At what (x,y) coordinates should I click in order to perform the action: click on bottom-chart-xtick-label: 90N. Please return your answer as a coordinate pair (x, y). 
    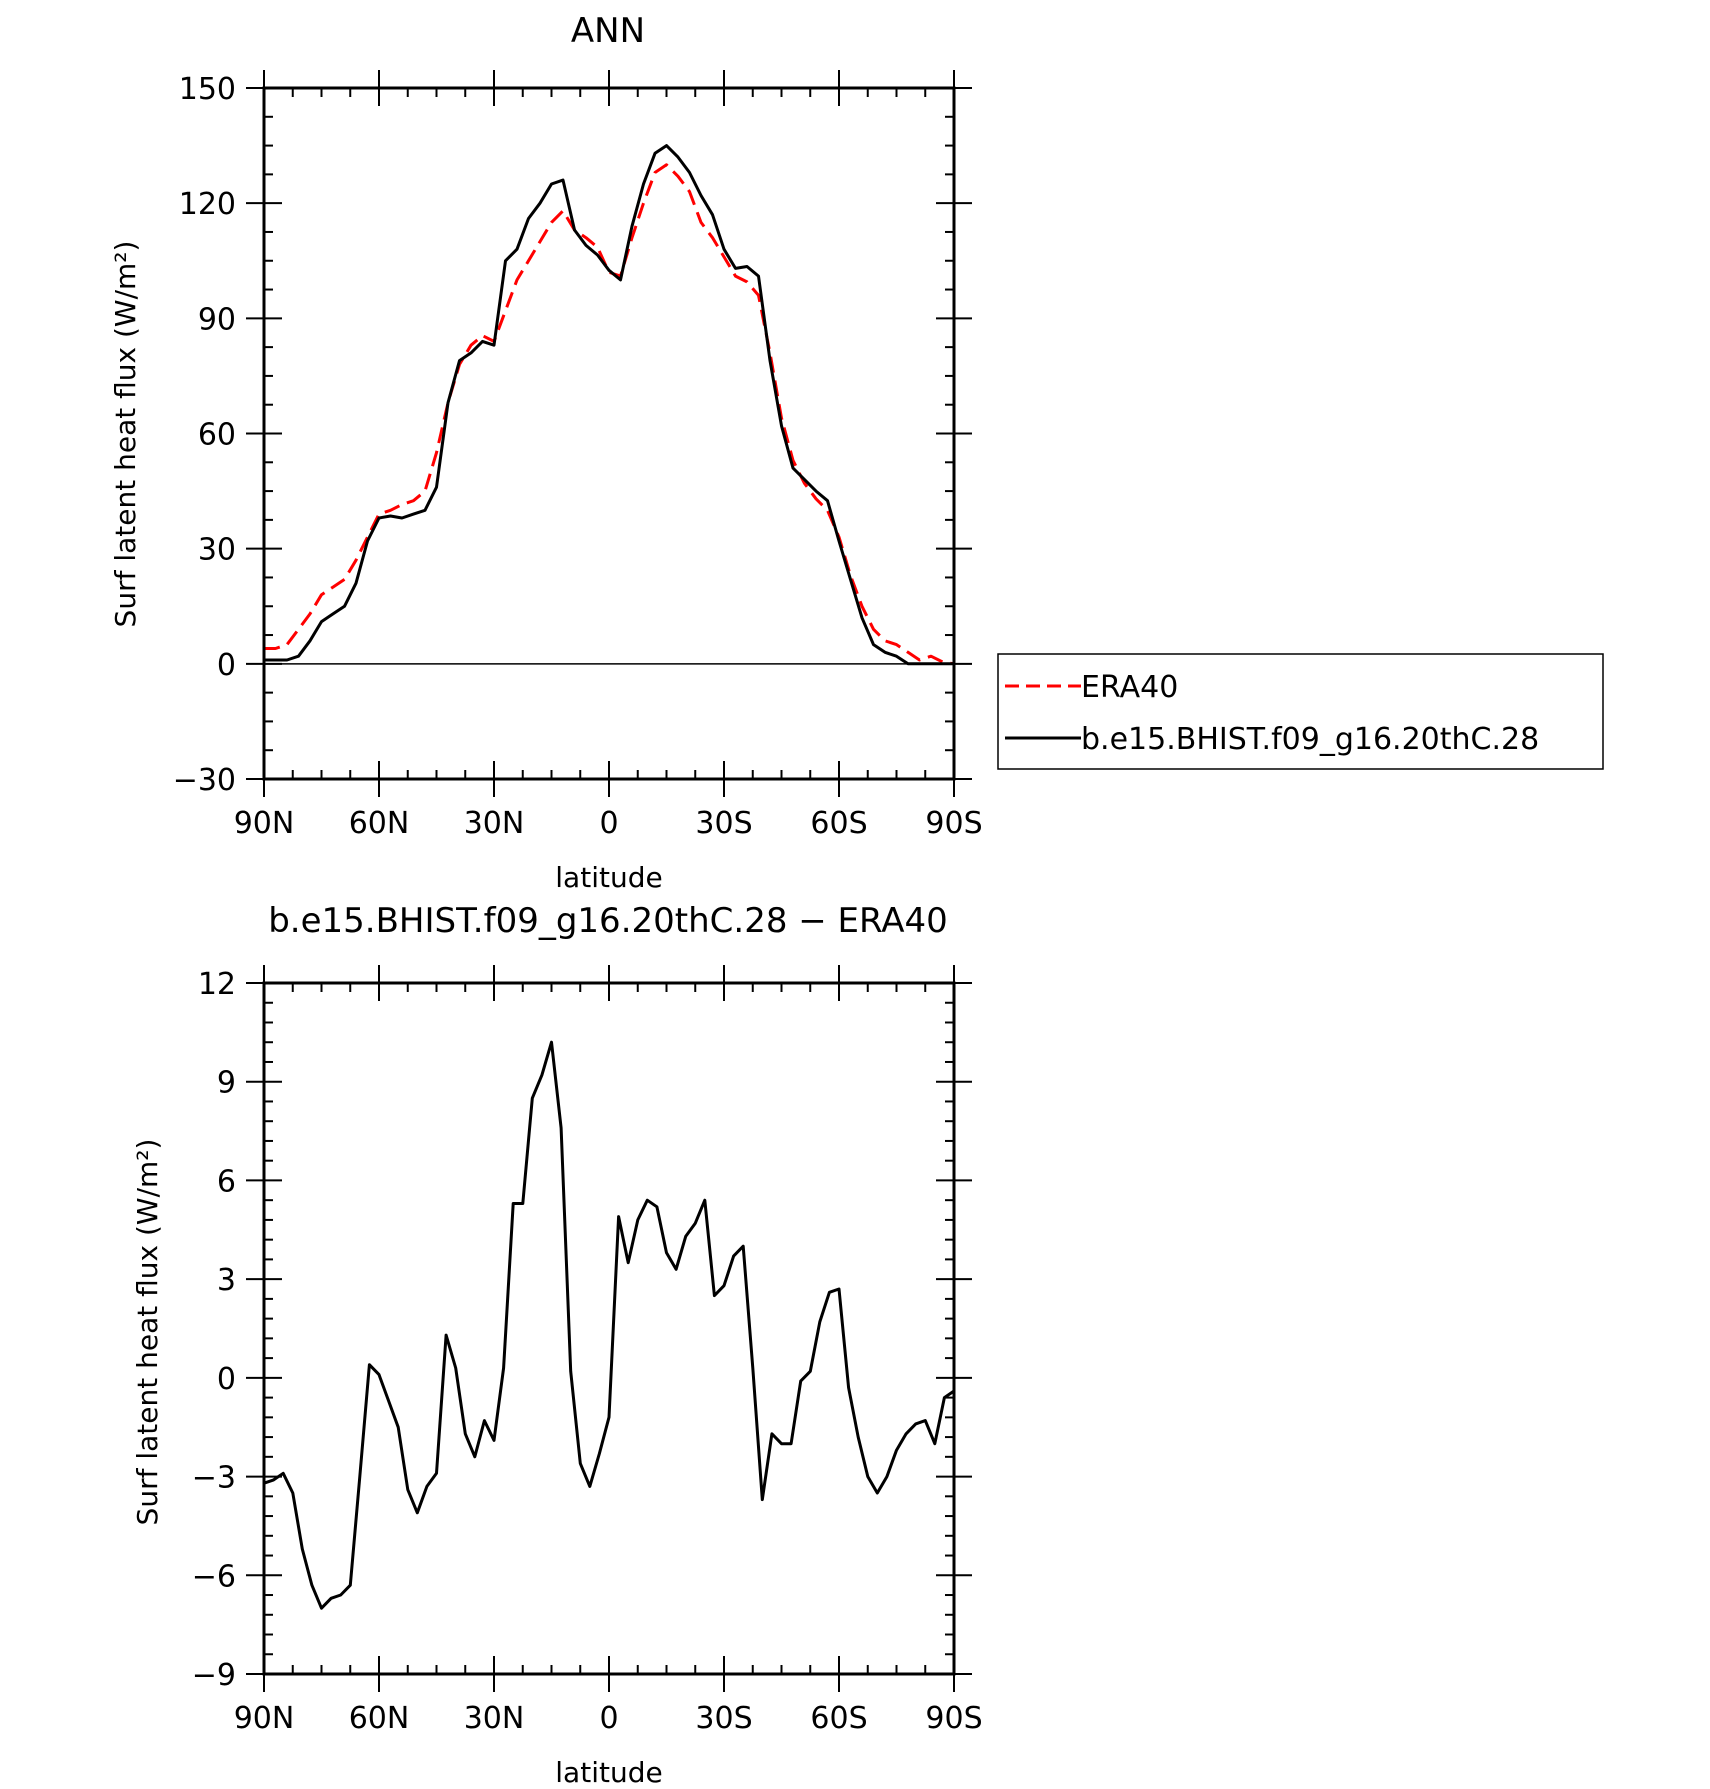
    Looking at the image, I should click on (264, 1718).